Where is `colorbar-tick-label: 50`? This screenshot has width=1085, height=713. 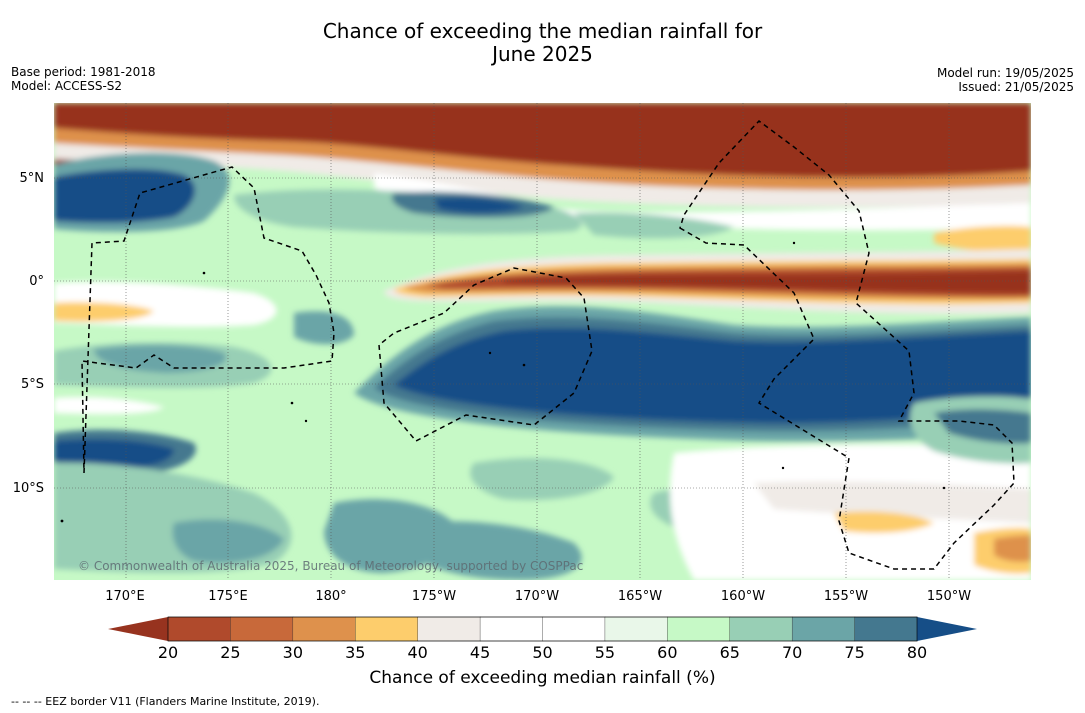 colorbar-tick-label: 50 is located at coordinates (542, 652).